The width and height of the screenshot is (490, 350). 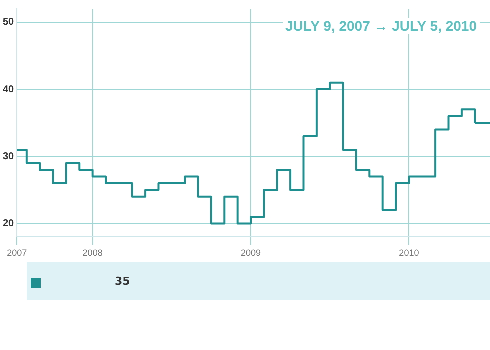 I want to click on y-tick-label: 40, so click(x=9, y=90).